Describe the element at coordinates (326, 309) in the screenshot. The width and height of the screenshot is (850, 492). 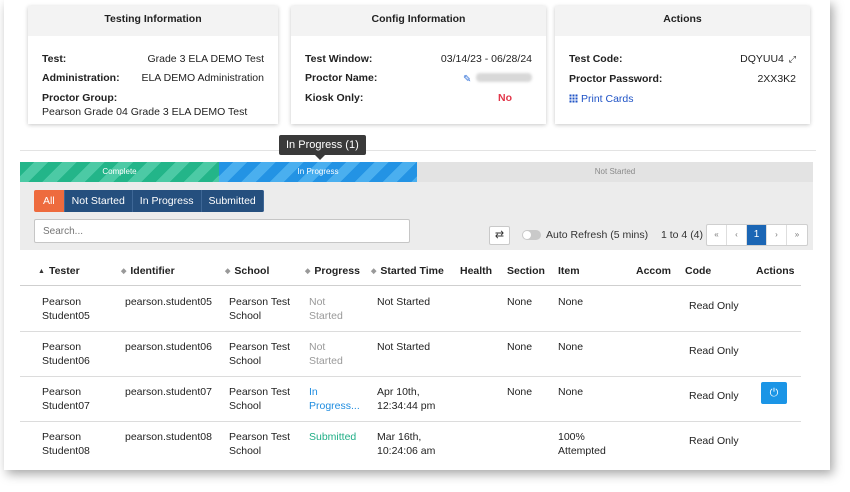
I see `cell-progress: Not Started` at that location.